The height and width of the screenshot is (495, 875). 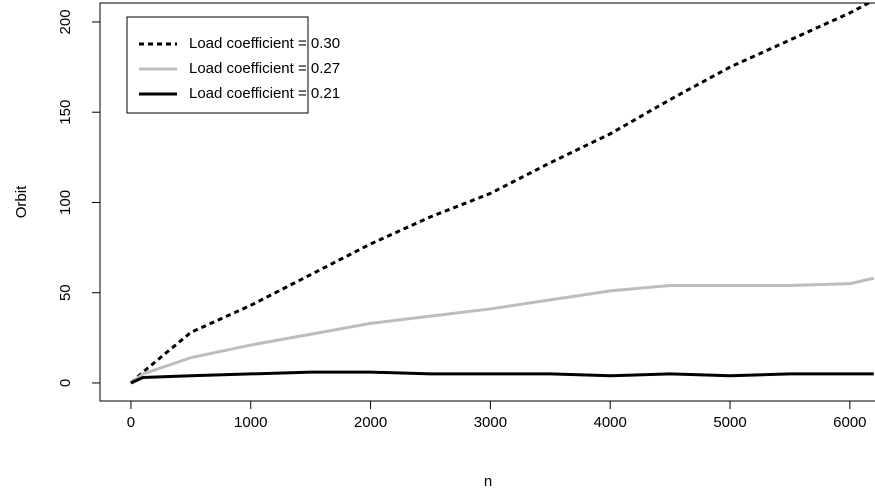 I want to click on x-axis-label: n, so click(x=488, y=481).